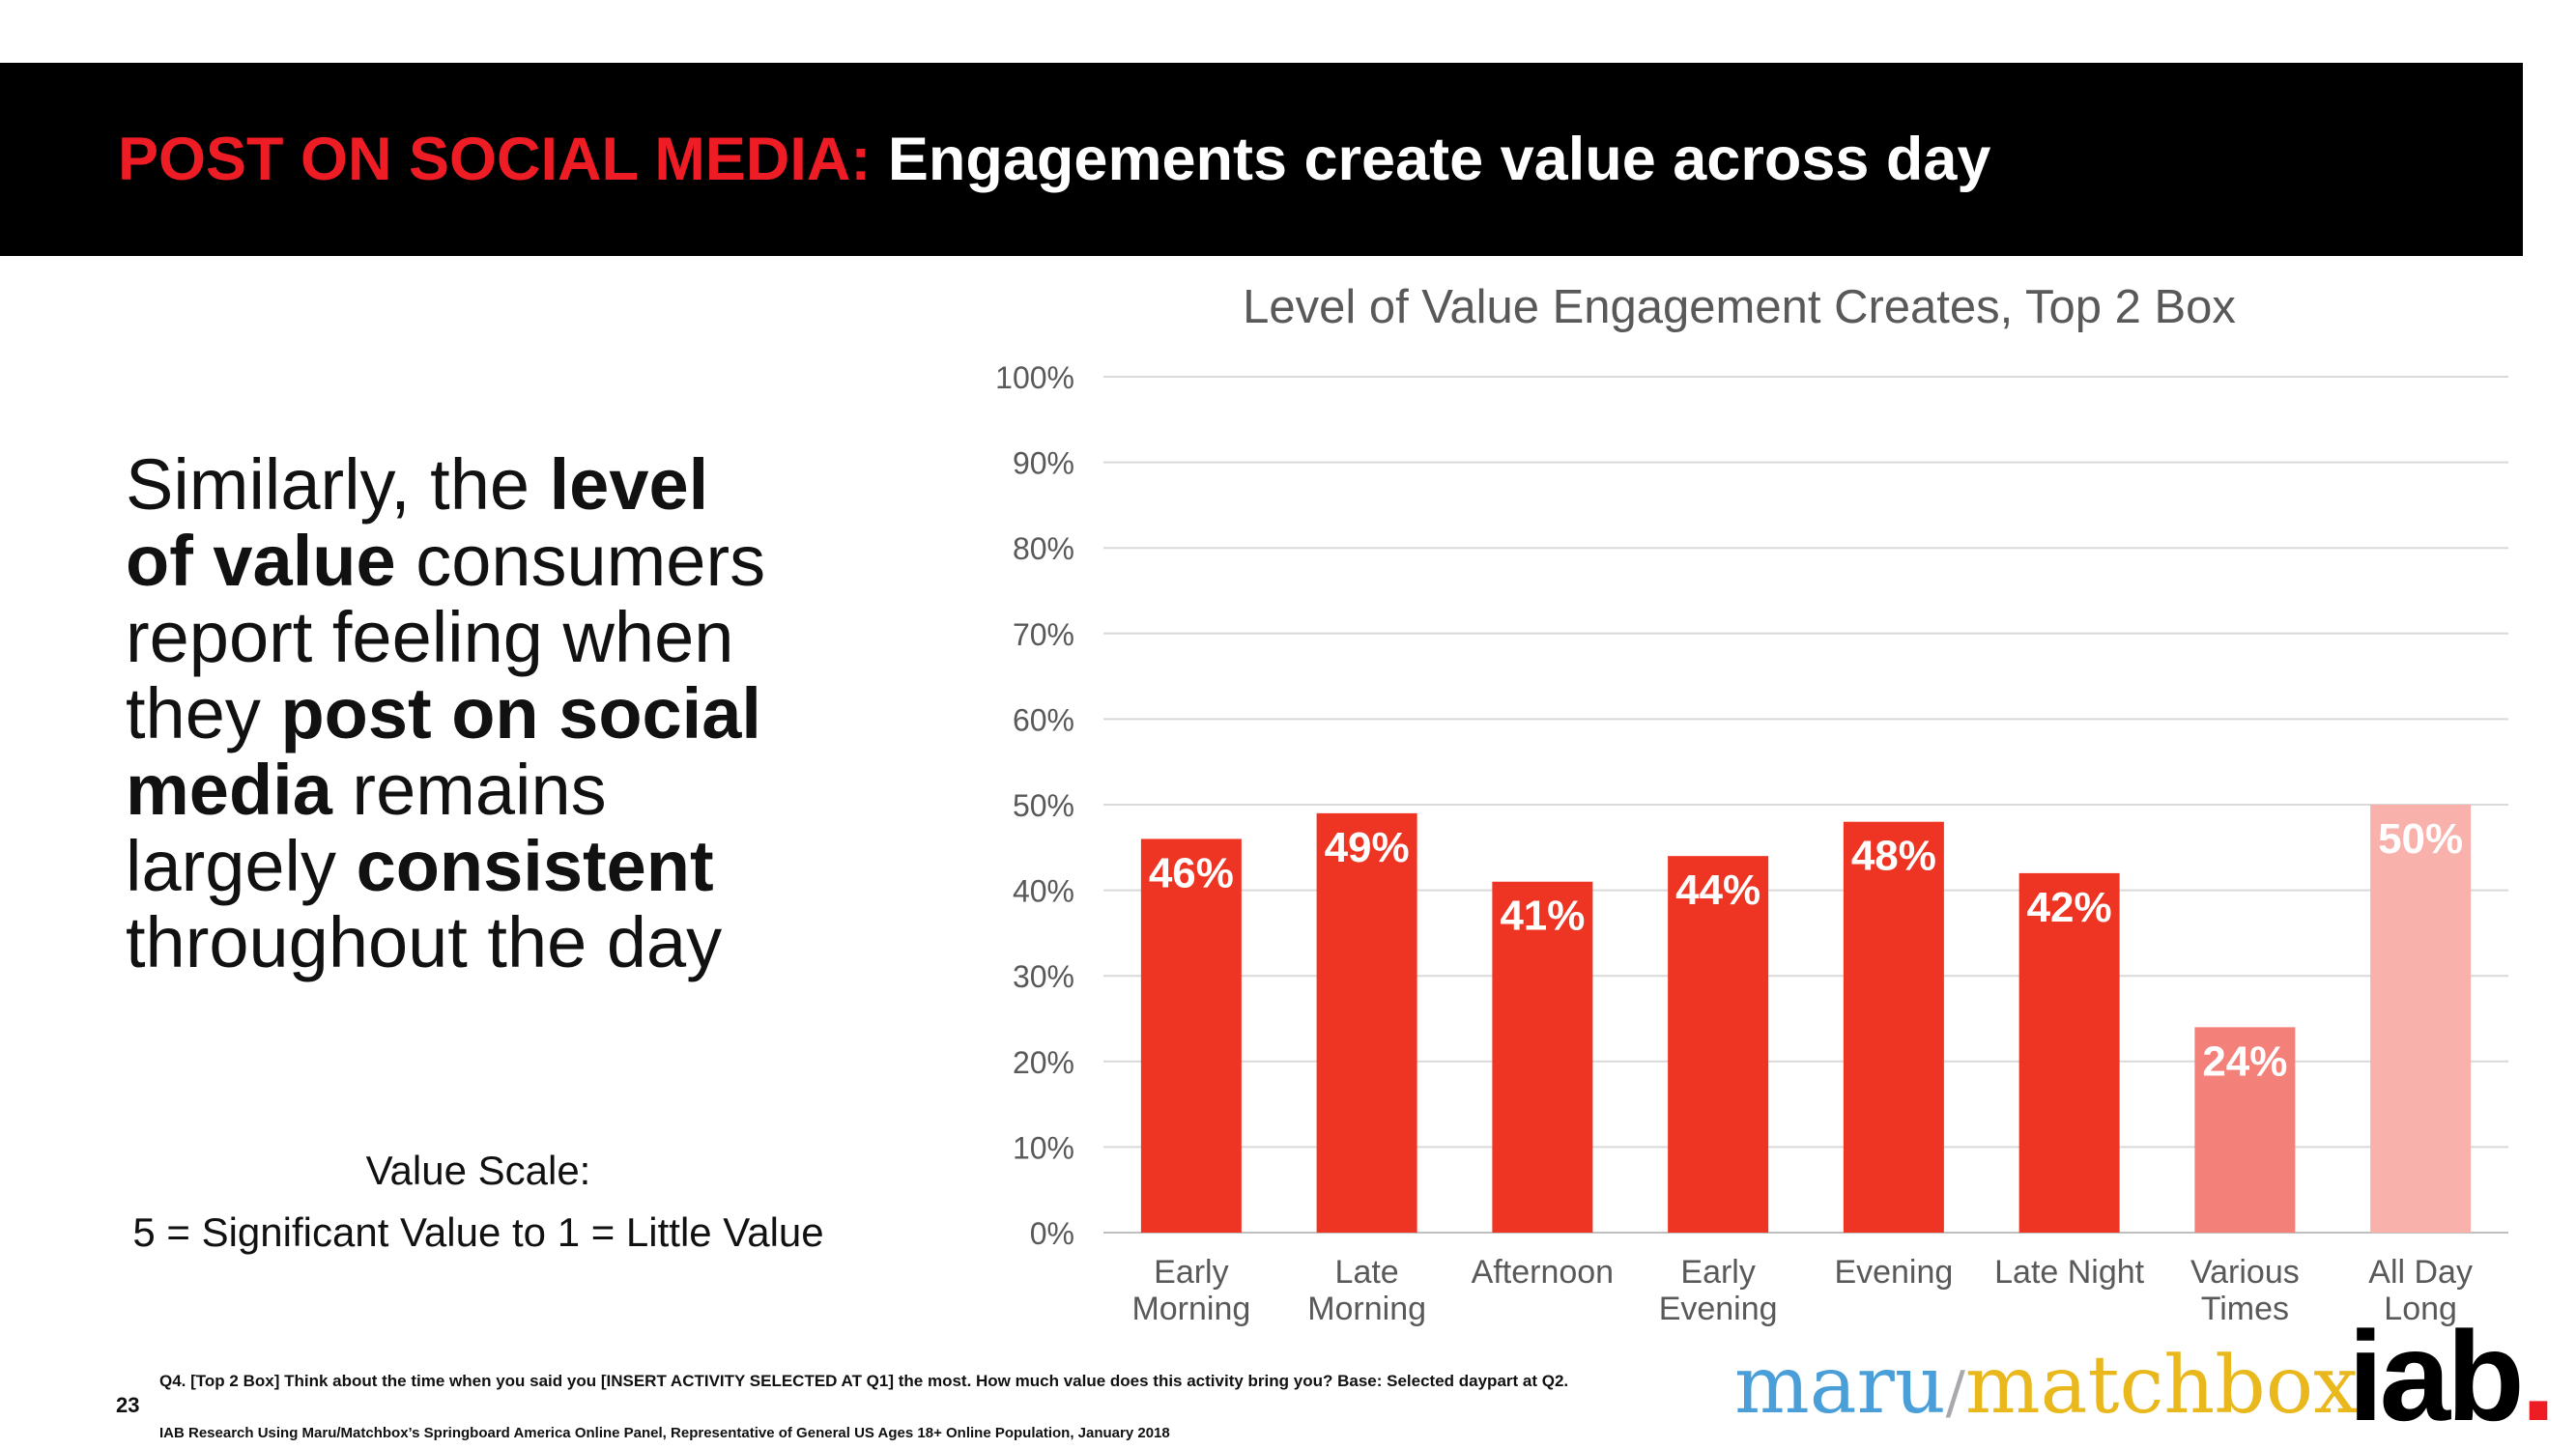 Image resolution: width=2576 pixels, height=1449 pixels. Describe the element at coordinates (1840, 1386) in the screenshot. I see `logo-maru-text: maru` at that location.